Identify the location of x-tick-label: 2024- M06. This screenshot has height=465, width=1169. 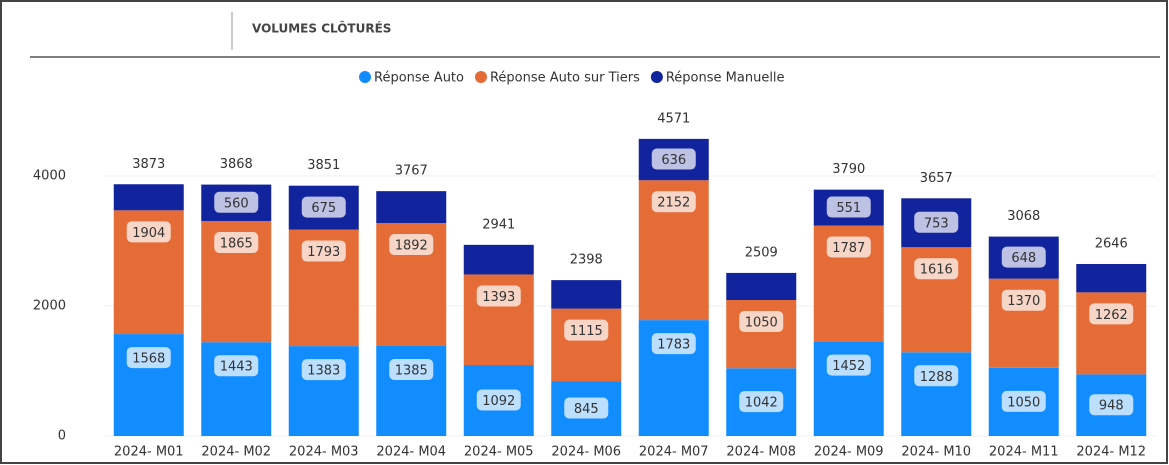
(586, 452).